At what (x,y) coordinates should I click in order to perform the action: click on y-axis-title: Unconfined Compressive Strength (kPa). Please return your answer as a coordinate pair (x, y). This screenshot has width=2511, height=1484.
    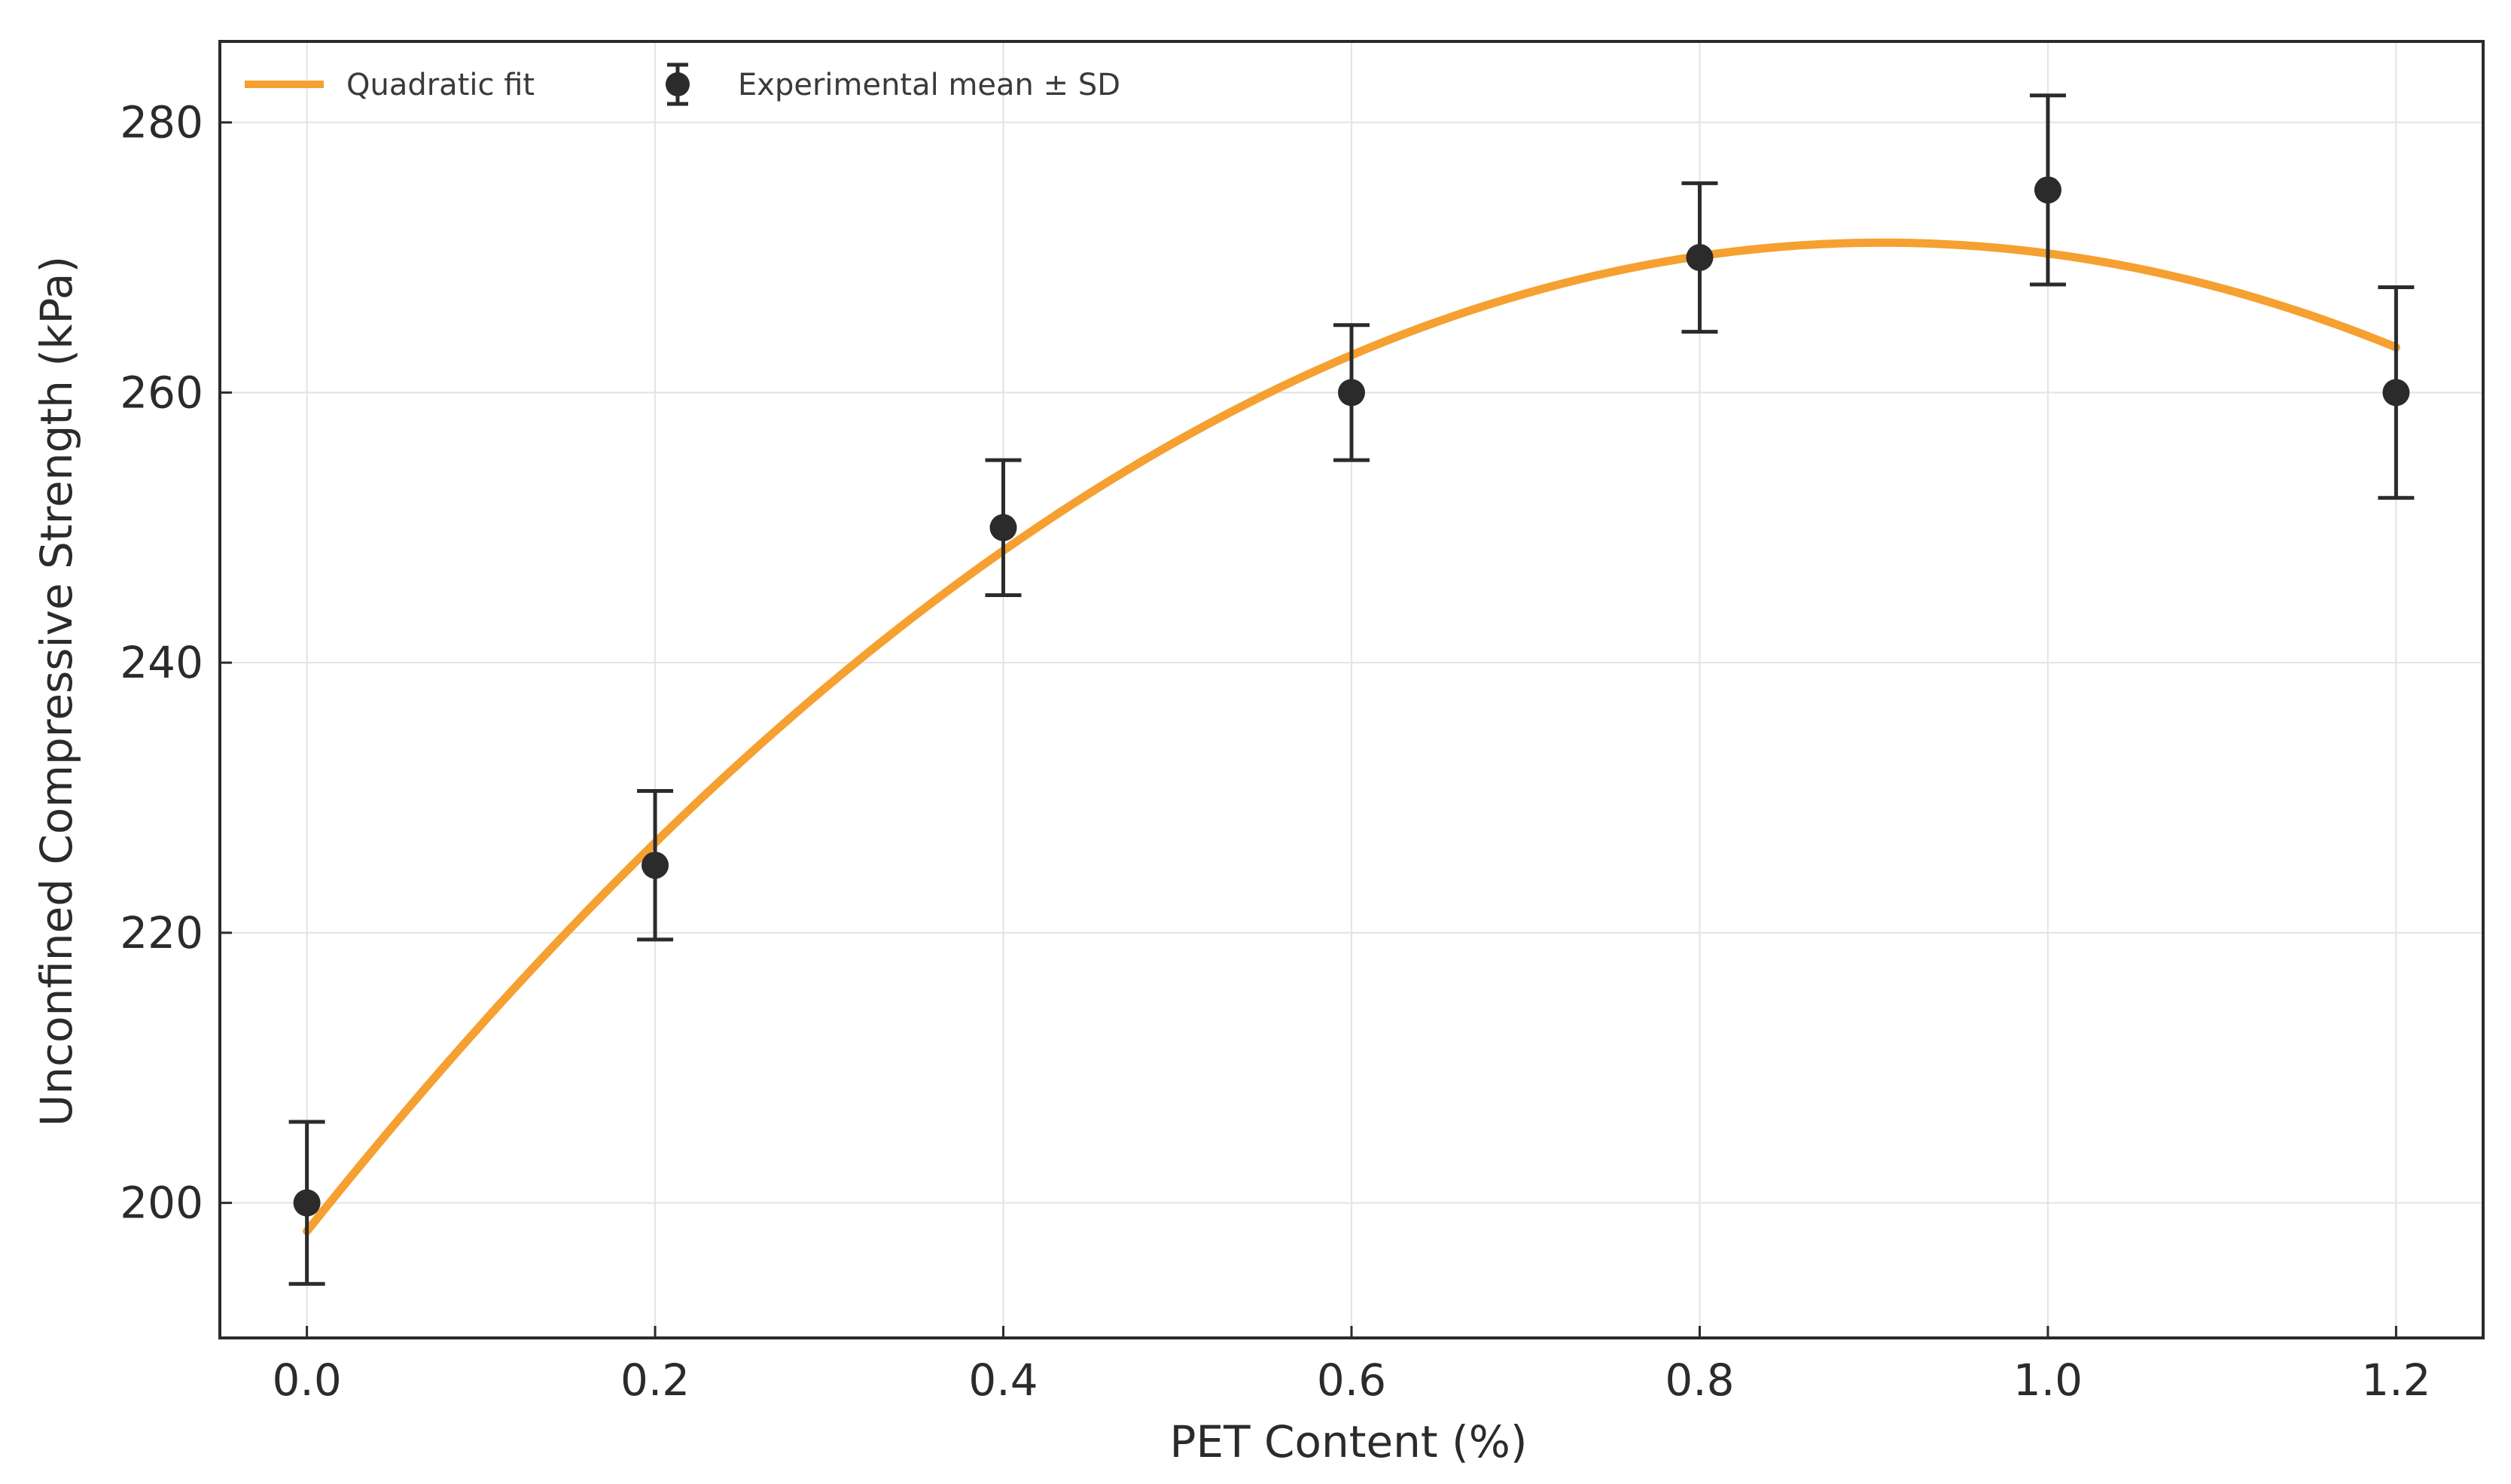
    Looking at the image, I should click on (56, 691).